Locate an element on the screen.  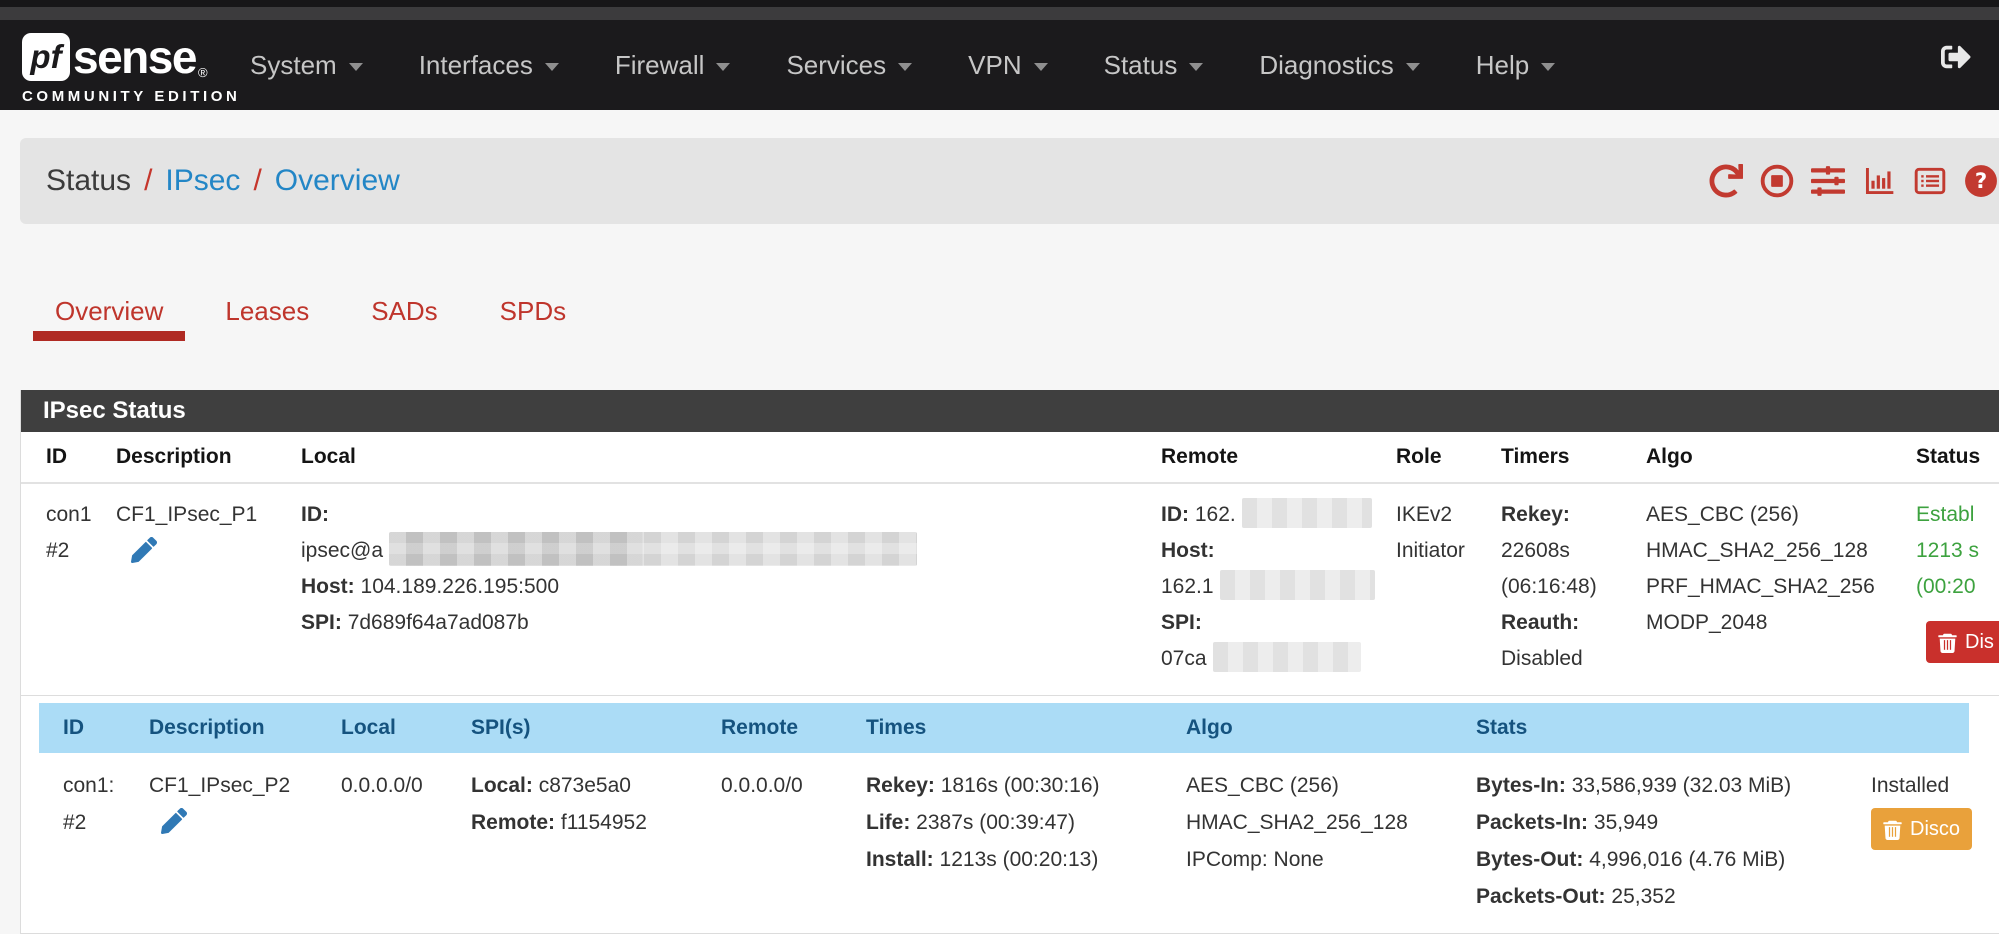
cell-description: CF1_IPsec_P2 is located at coordinates (235, 838).